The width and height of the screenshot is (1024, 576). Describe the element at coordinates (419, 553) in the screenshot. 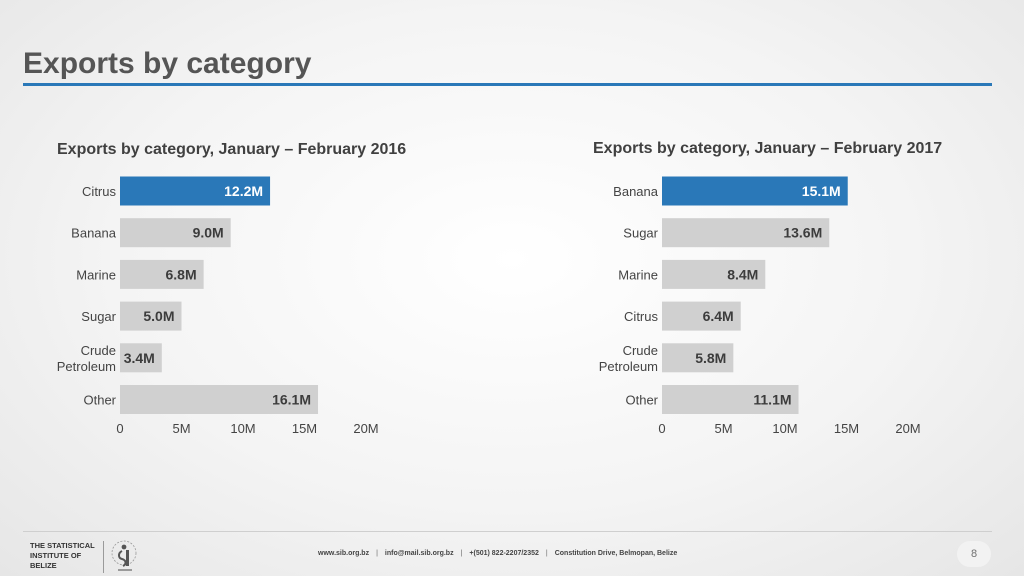

I see `footer-email-link: info@mail.sib.org.bz` at that location.